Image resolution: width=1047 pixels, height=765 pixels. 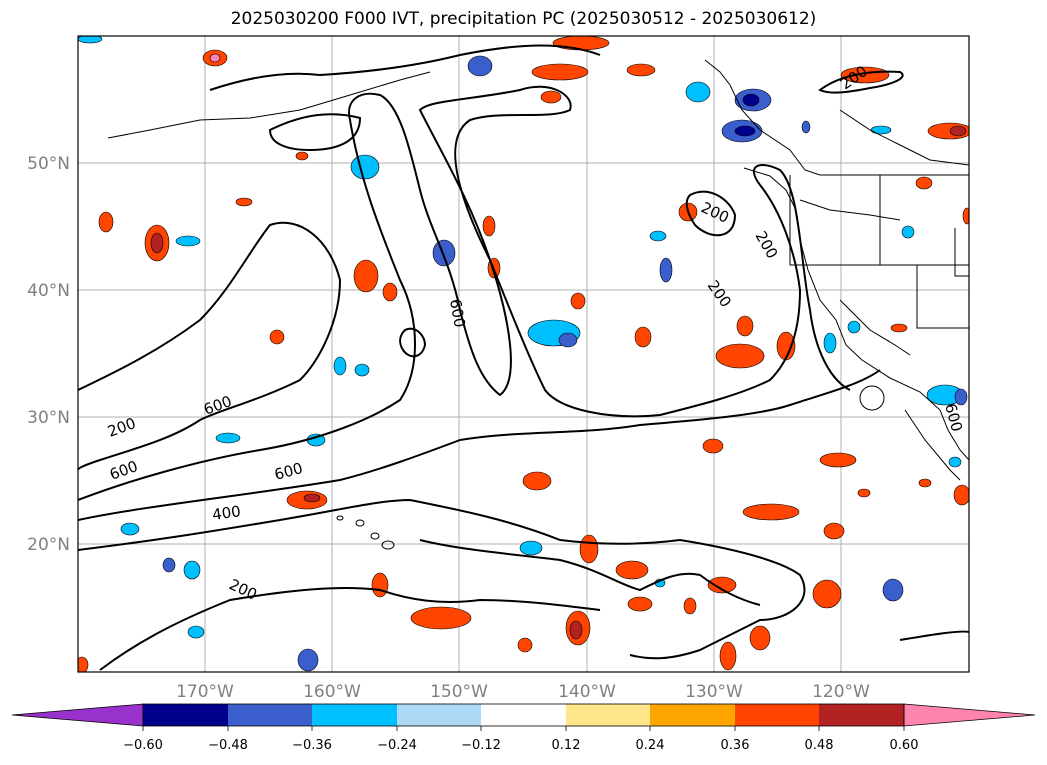 What do you see at coordinates (48, 418) in the screenshot?
I see `lat-label: 30°N` at bounding box center [48, 418].